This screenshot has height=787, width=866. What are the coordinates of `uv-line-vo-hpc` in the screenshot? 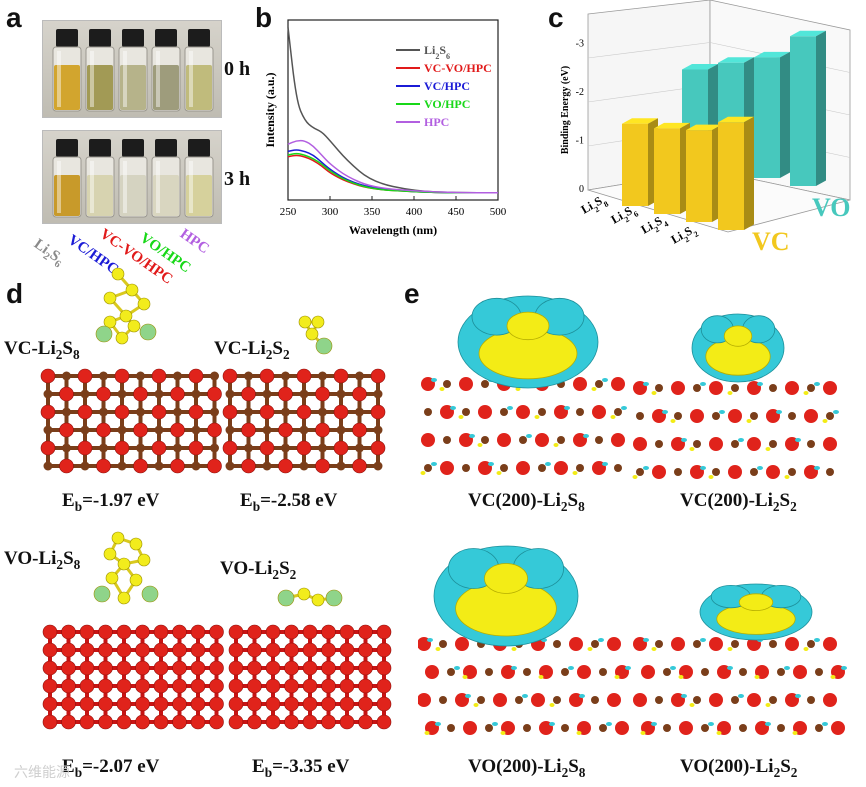 It's located at (392, 173).